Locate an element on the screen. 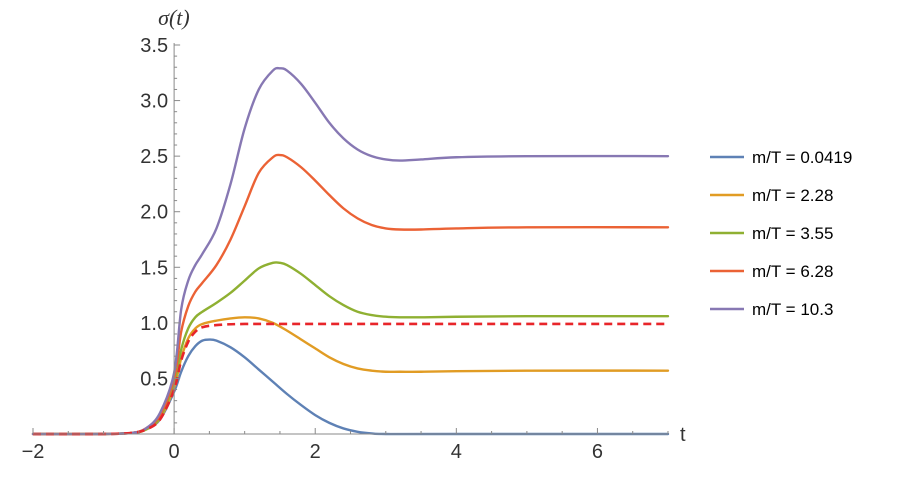 Image resolution: width=900 pixels, height=477 pixels. x-axis-title: t is located at coordinates (683, 435).